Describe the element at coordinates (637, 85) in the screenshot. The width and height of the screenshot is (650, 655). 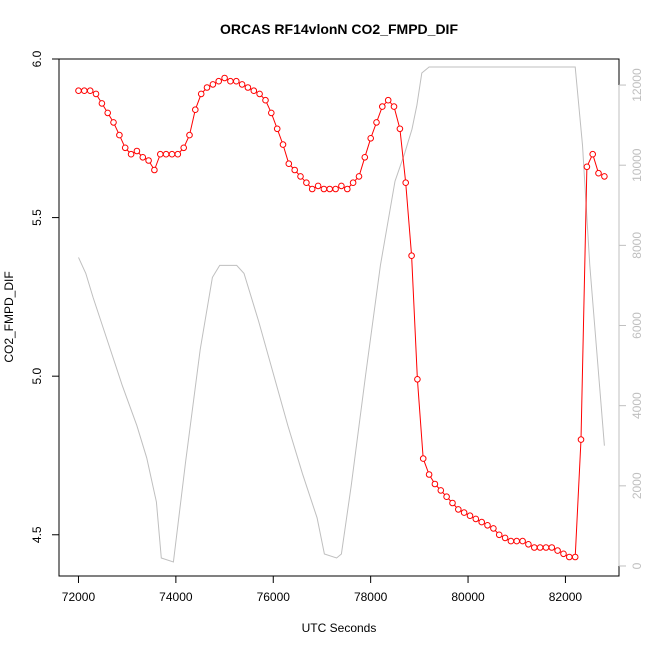
I see `y2-tick-label: 12000` at that location.